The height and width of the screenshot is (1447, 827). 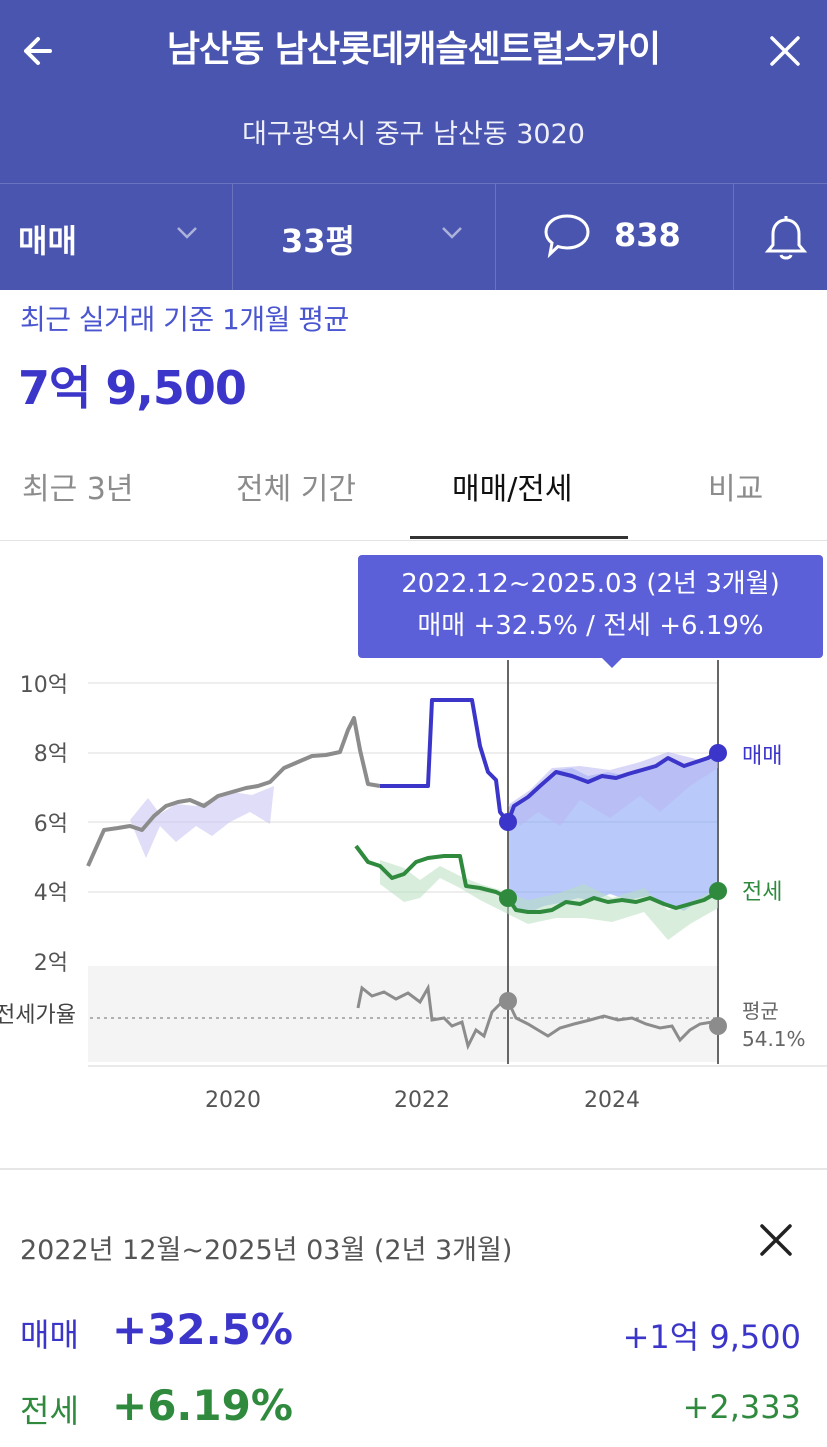 What do you see at coordinates (536, 879) in the screenshot?
I see `jeonse-line` at bounding box center [536, 879].